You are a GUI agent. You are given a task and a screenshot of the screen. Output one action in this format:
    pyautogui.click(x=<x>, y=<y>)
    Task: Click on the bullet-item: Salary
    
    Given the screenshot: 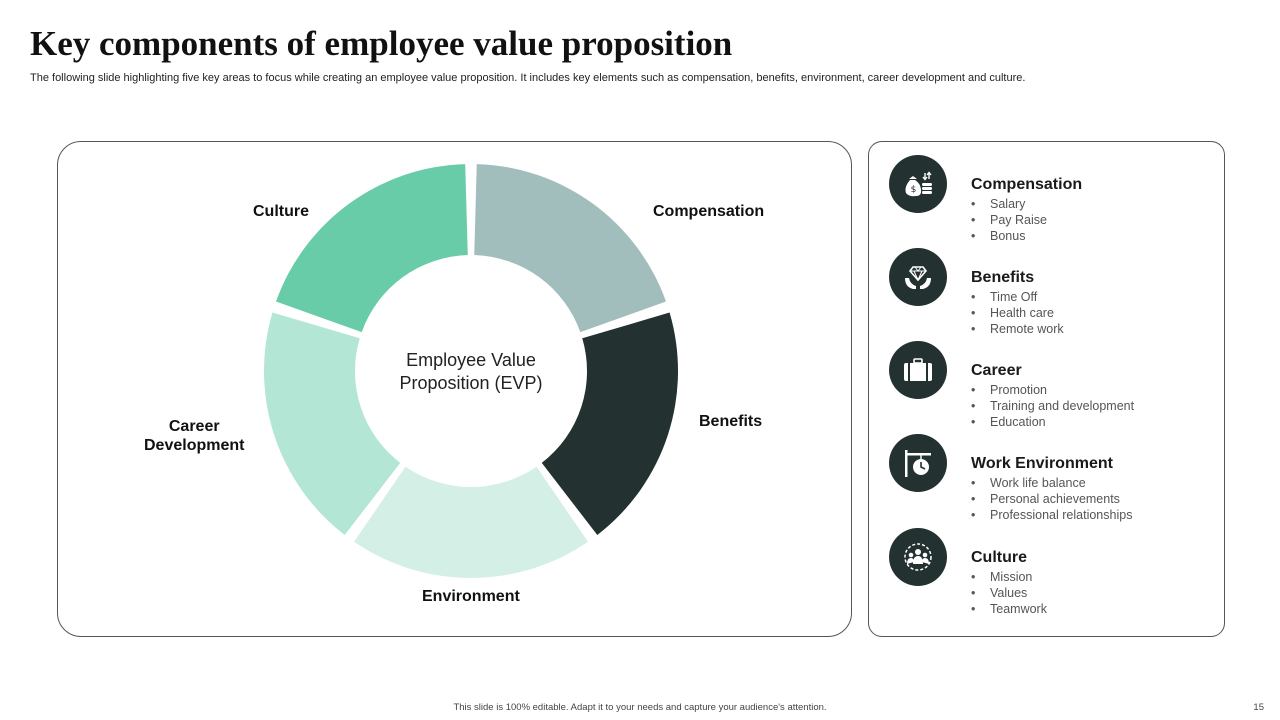 What is the action you would take?
    pyautogui.click(x=1009, y=204)
    